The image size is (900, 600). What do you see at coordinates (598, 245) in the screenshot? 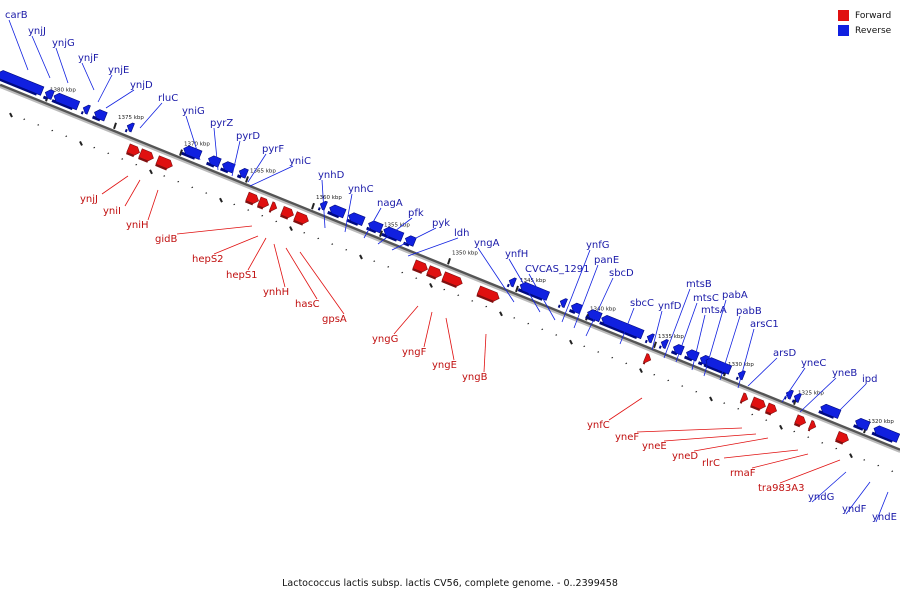
I see `reverse-gene-label: ynfG` at bounding box center [598, 245].